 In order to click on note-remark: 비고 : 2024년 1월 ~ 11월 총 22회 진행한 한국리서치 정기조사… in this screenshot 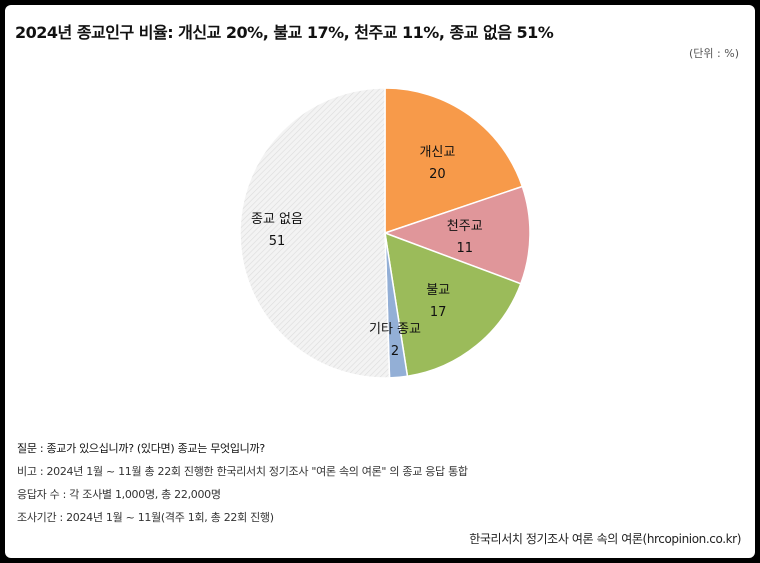, I will do `click(242, 471)`.